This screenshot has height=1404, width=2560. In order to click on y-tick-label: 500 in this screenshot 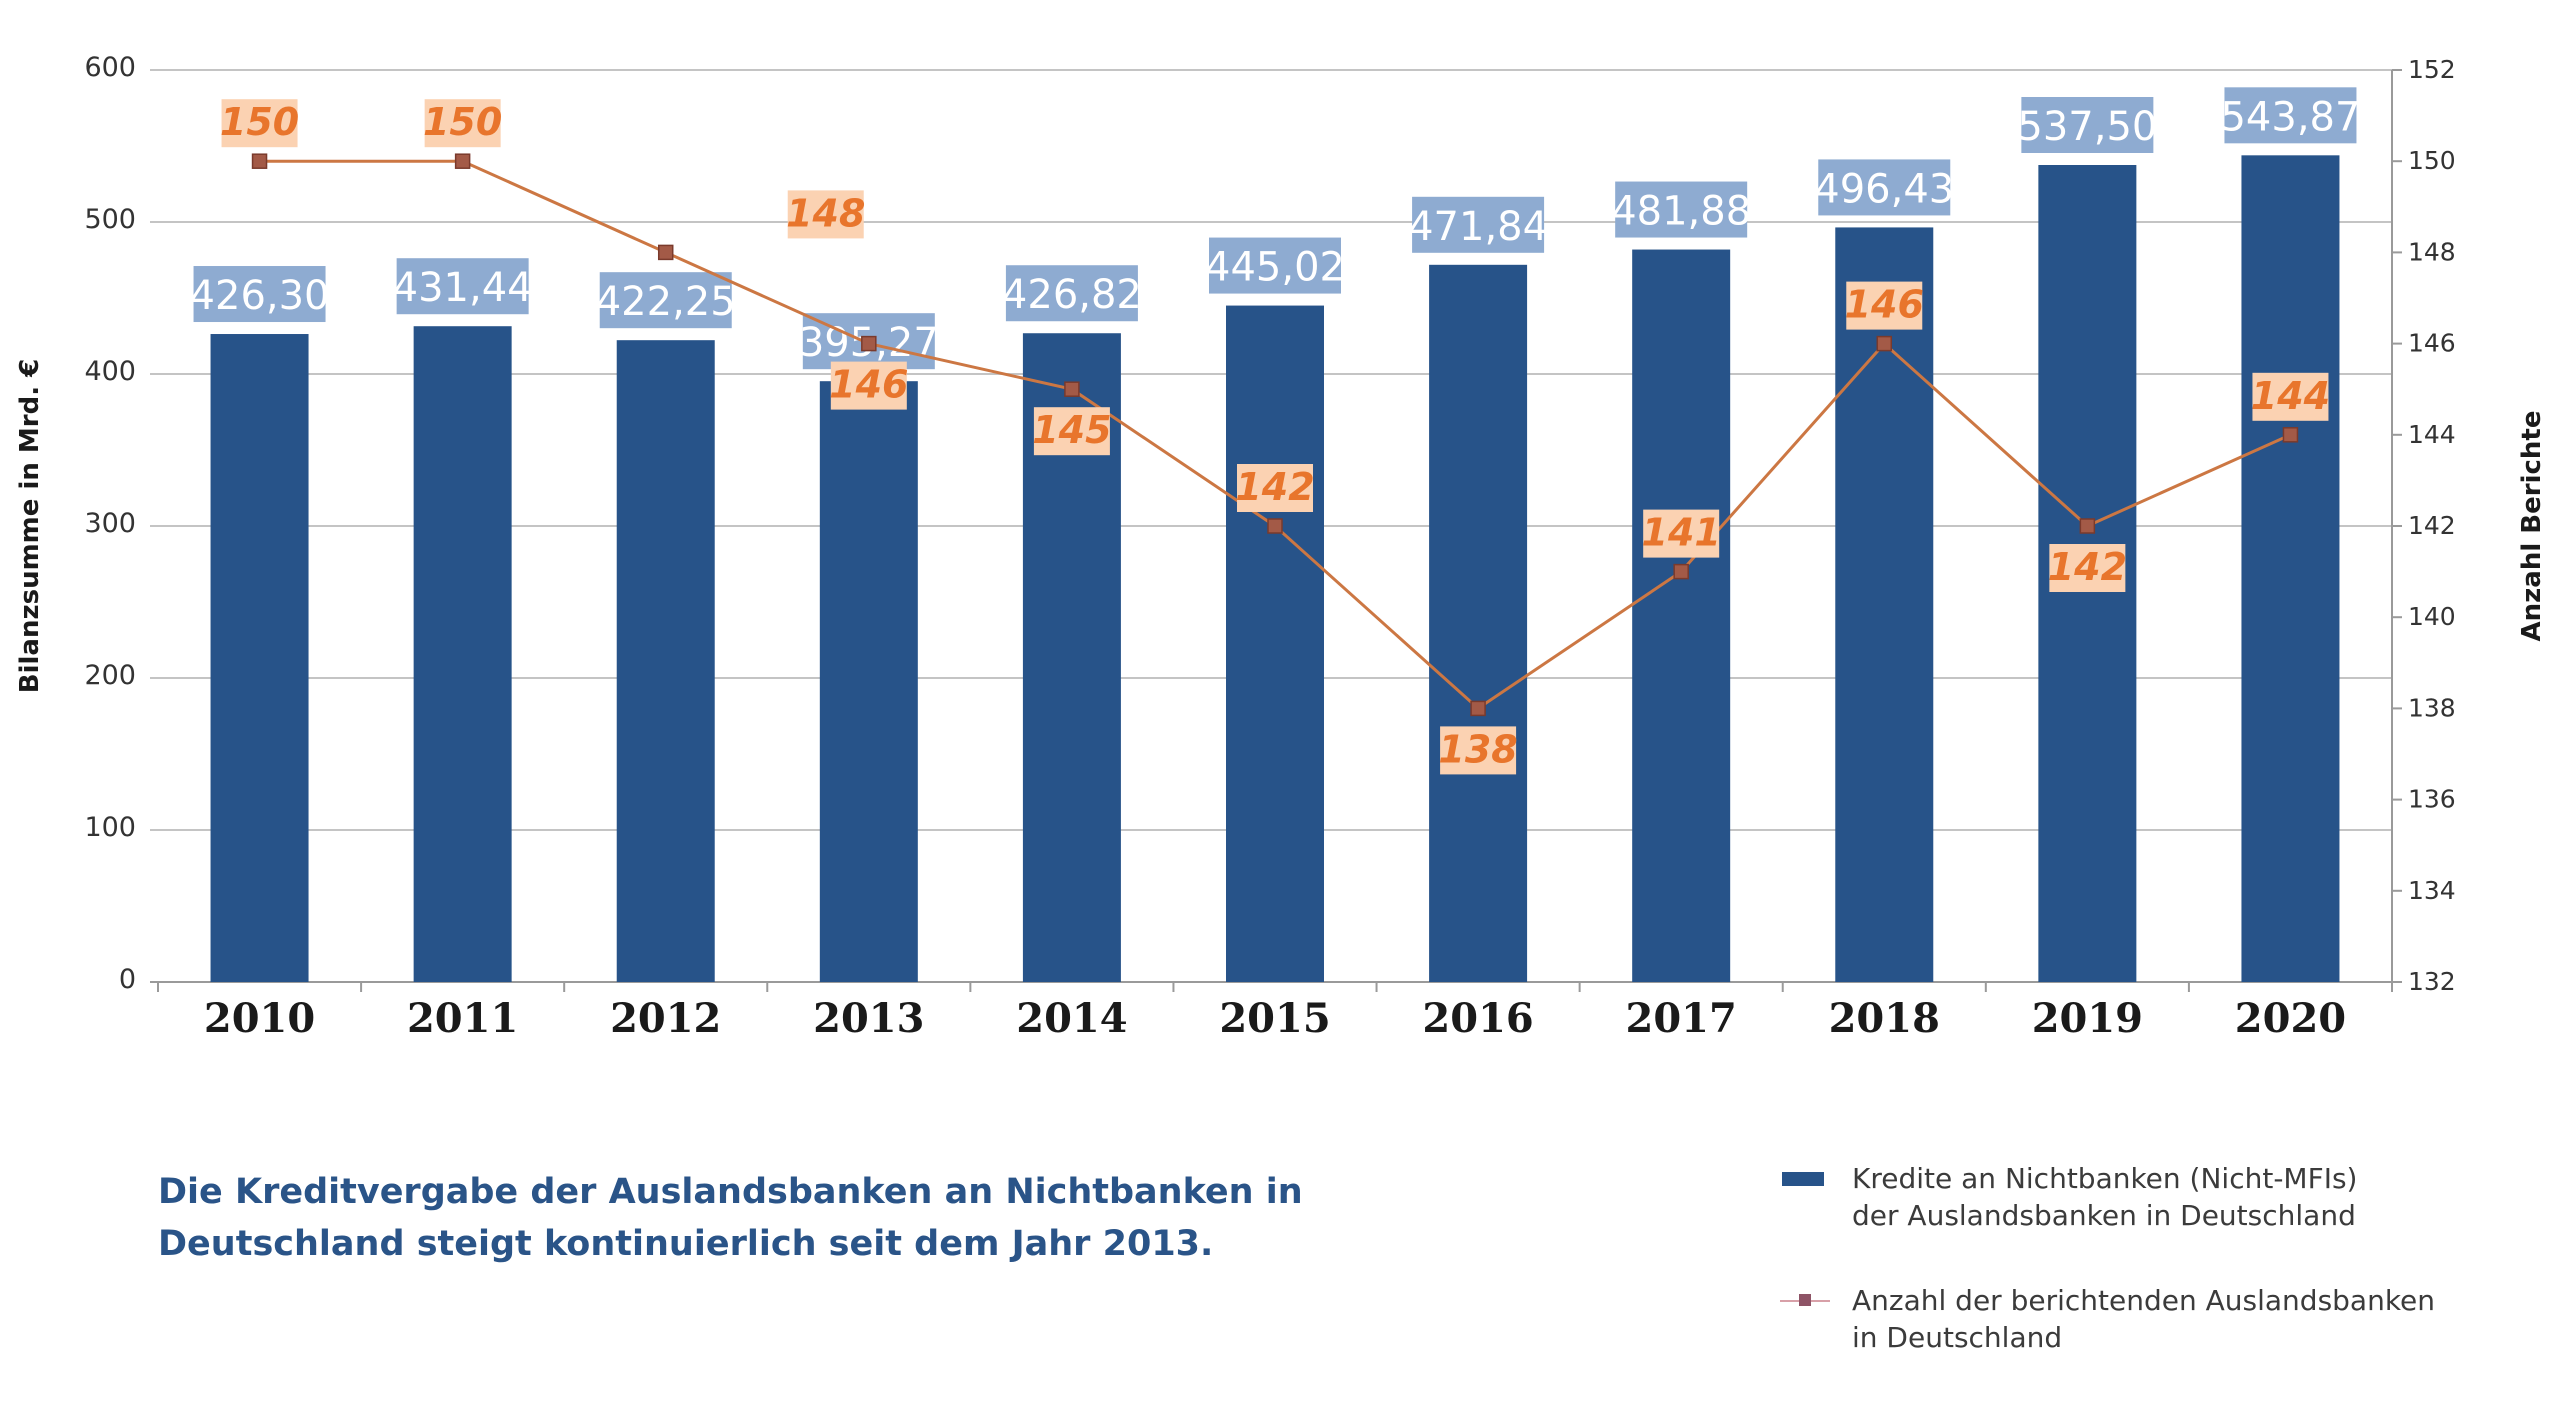, I will do `click(110, 219)`.